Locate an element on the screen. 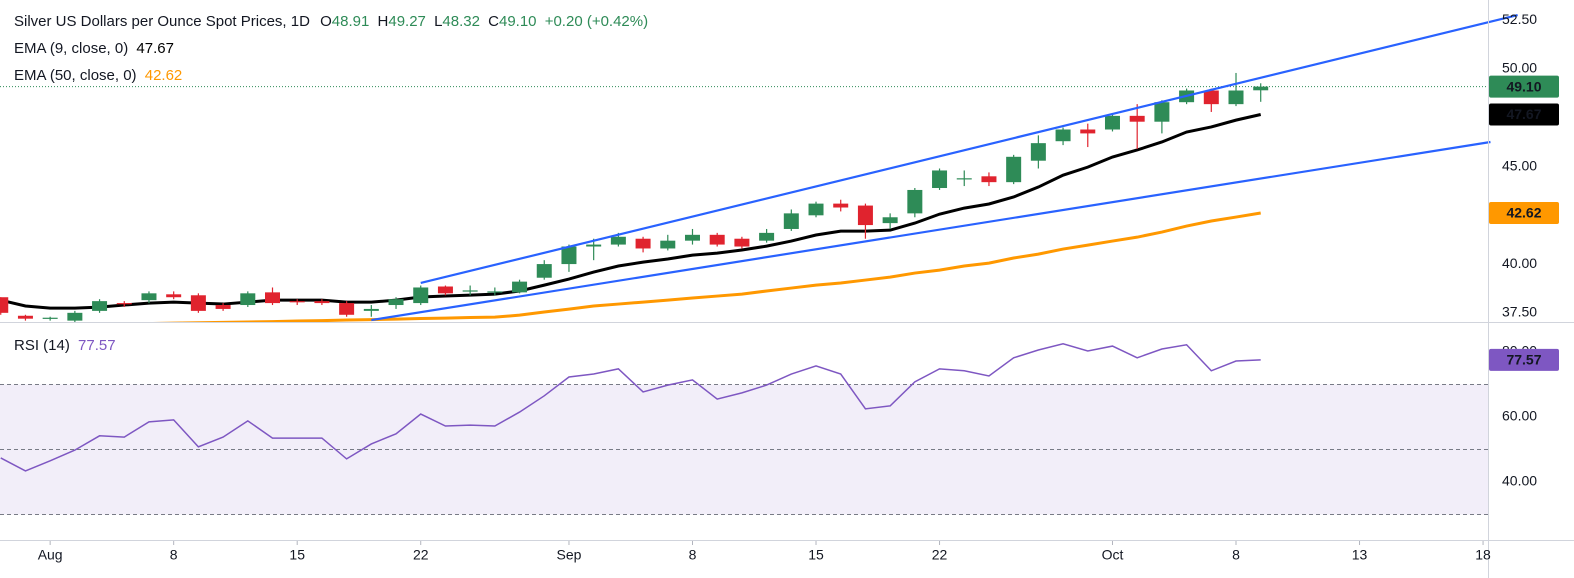 The height and width of the screenshot is (578, 1574). rsi-badge is located at coordinates (1524, 359).